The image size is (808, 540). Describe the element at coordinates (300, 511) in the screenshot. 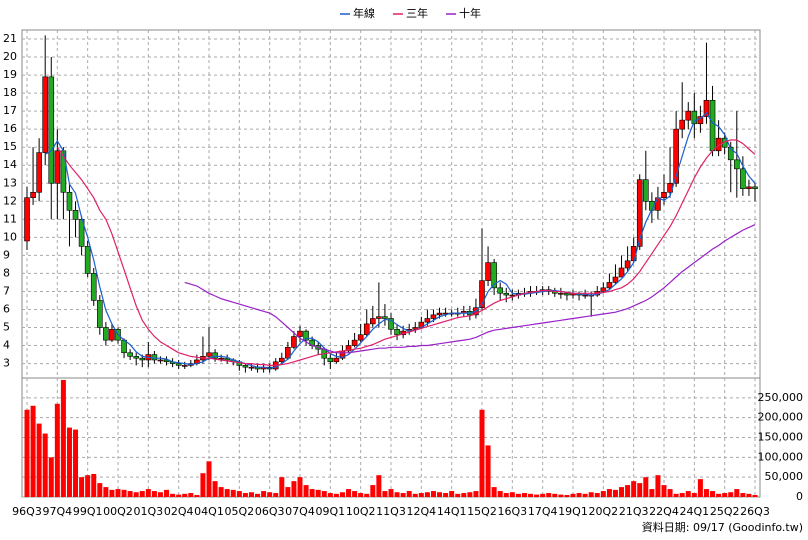

I see `x-tick-label: 07Q4` at that location.